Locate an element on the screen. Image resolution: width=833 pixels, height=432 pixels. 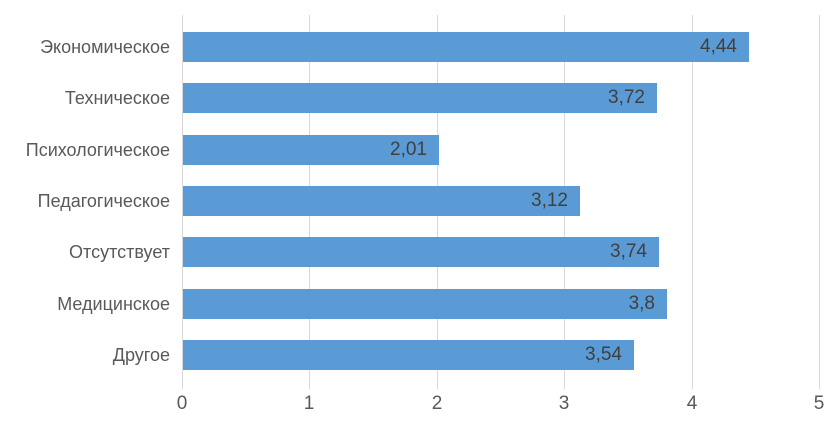
category-label-2: Психологическое is located at coordinates (97, 150).